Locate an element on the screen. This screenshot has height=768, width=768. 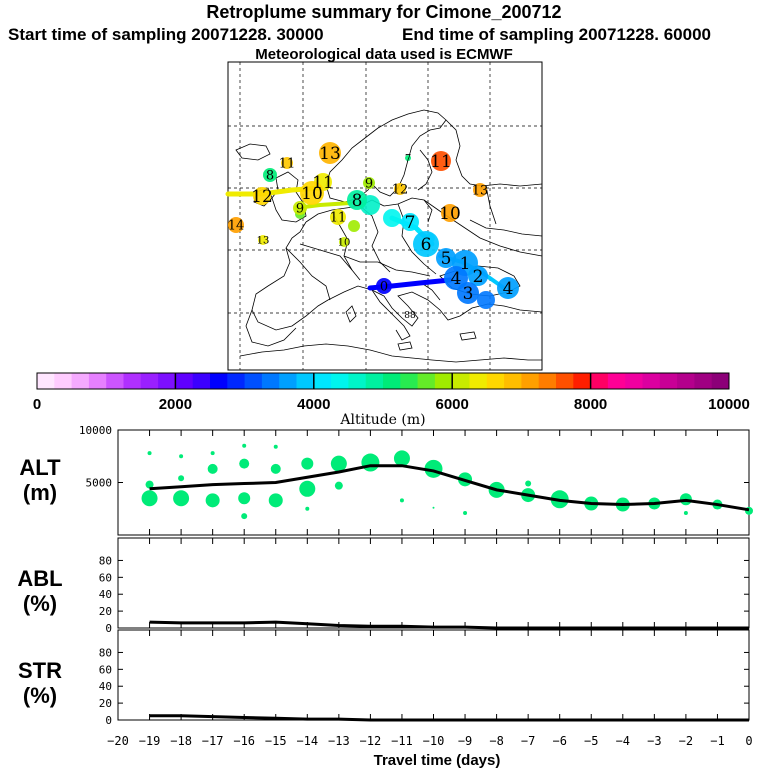
x-tick-label: −18 is located at coordinates (181, 741).